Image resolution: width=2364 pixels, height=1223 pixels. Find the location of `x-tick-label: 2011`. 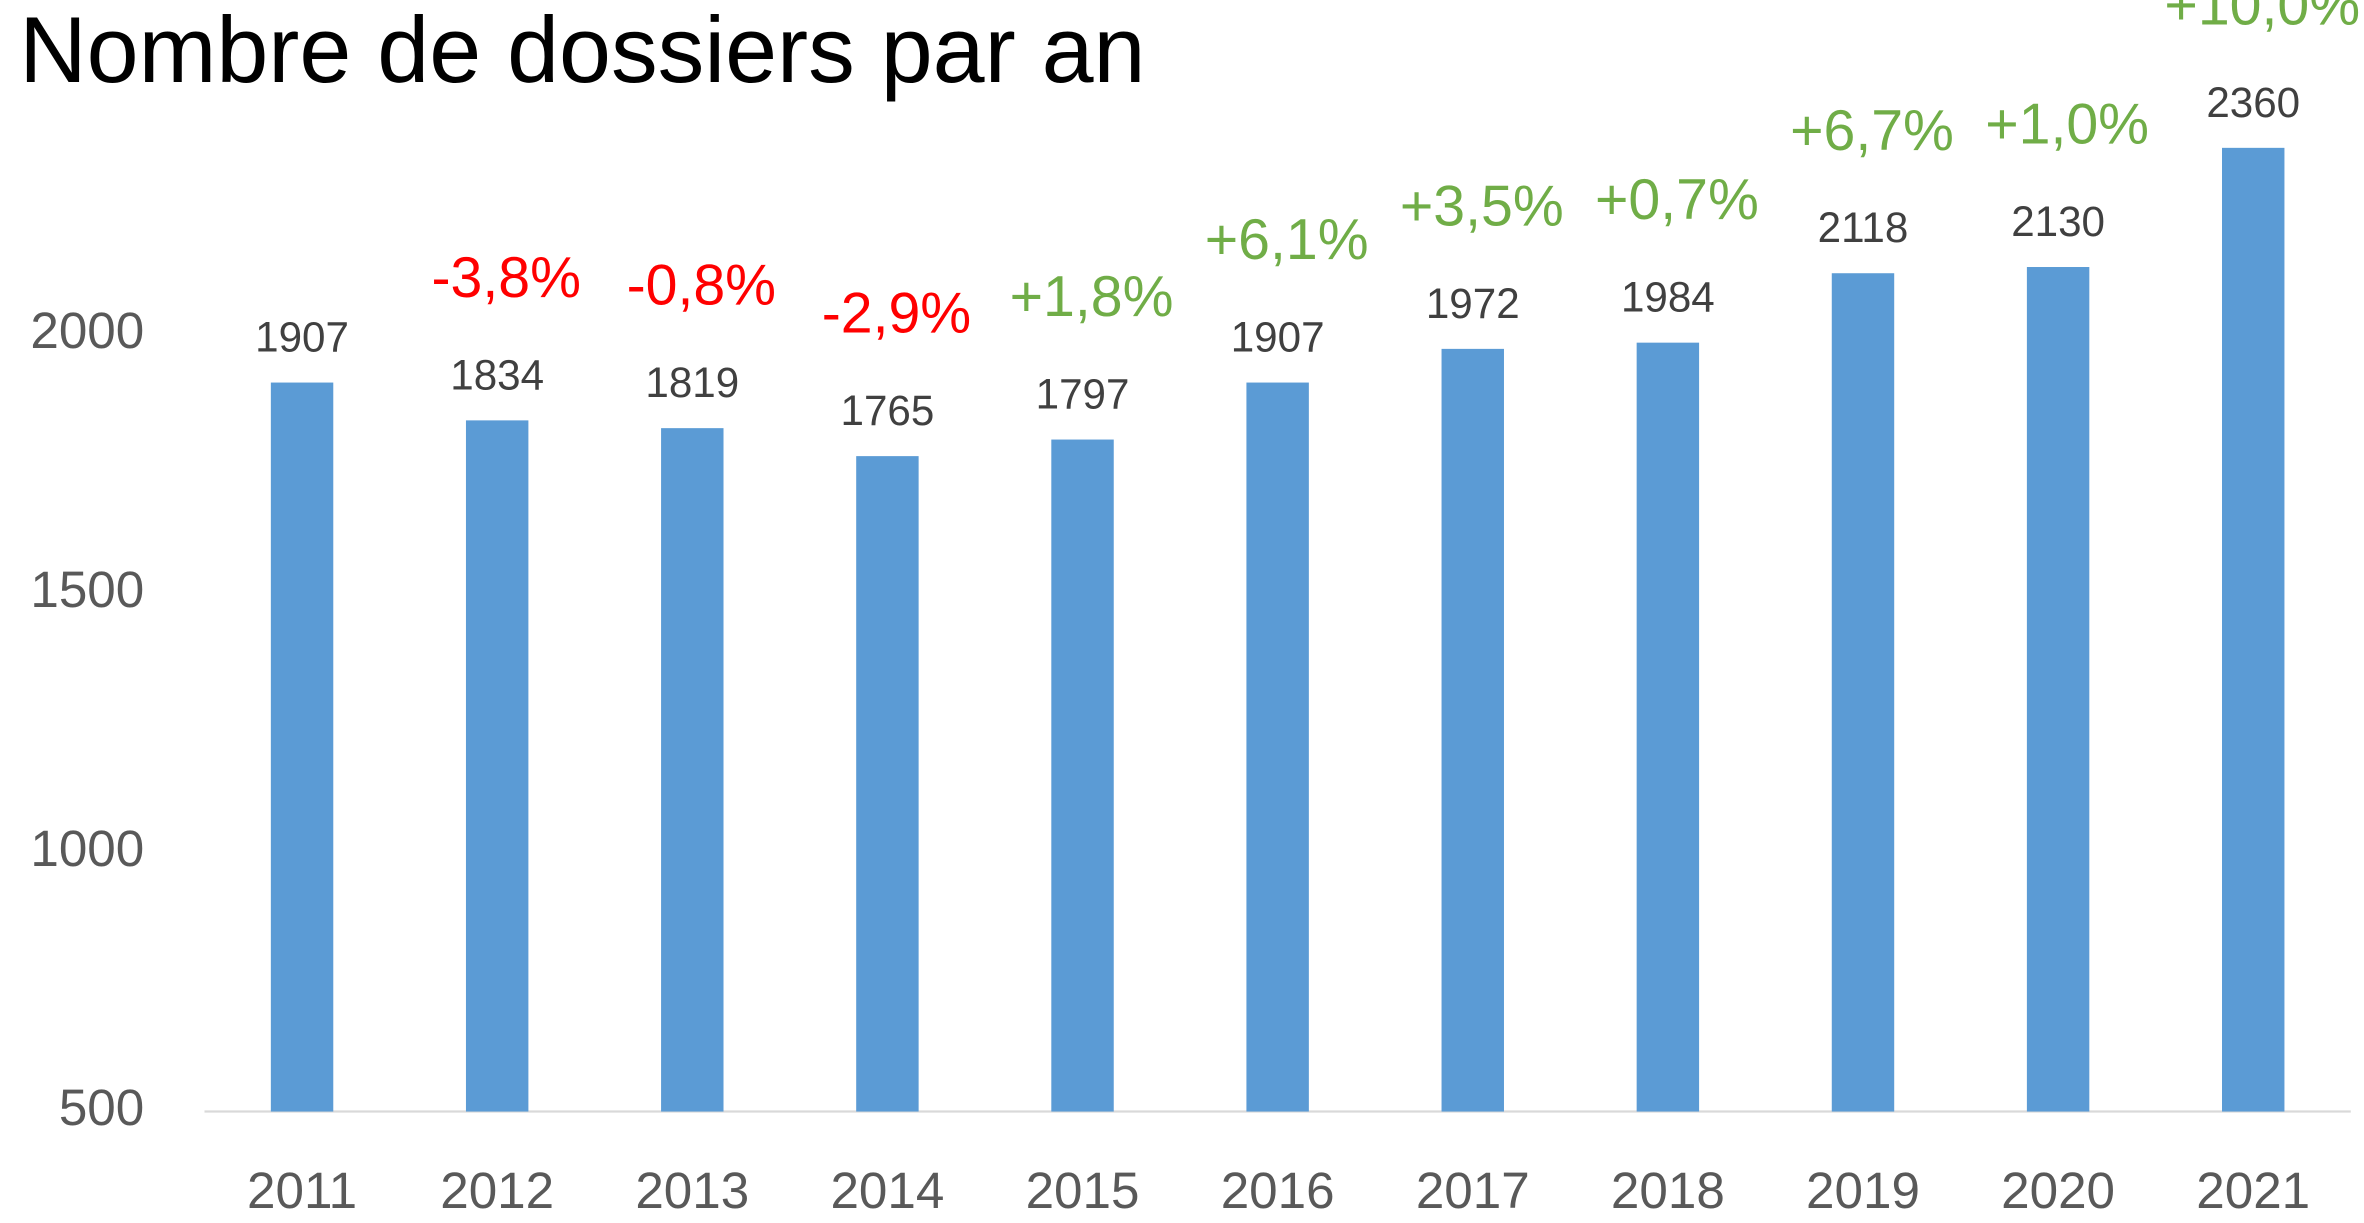

x-tick-label: 2011 is located at coordinates (302, 1190).